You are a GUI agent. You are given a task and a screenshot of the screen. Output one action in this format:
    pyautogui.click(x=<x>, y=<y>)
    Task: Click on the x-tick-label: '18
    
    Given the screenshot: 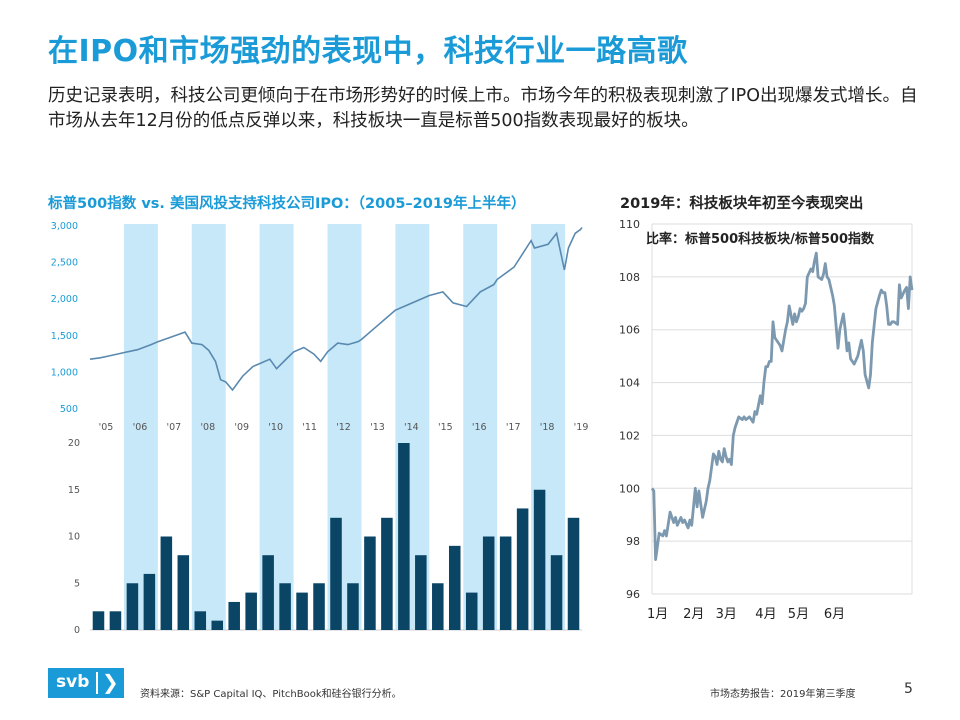 What is the action you would take?
    pyautogui.click(x=547, y=427)
    